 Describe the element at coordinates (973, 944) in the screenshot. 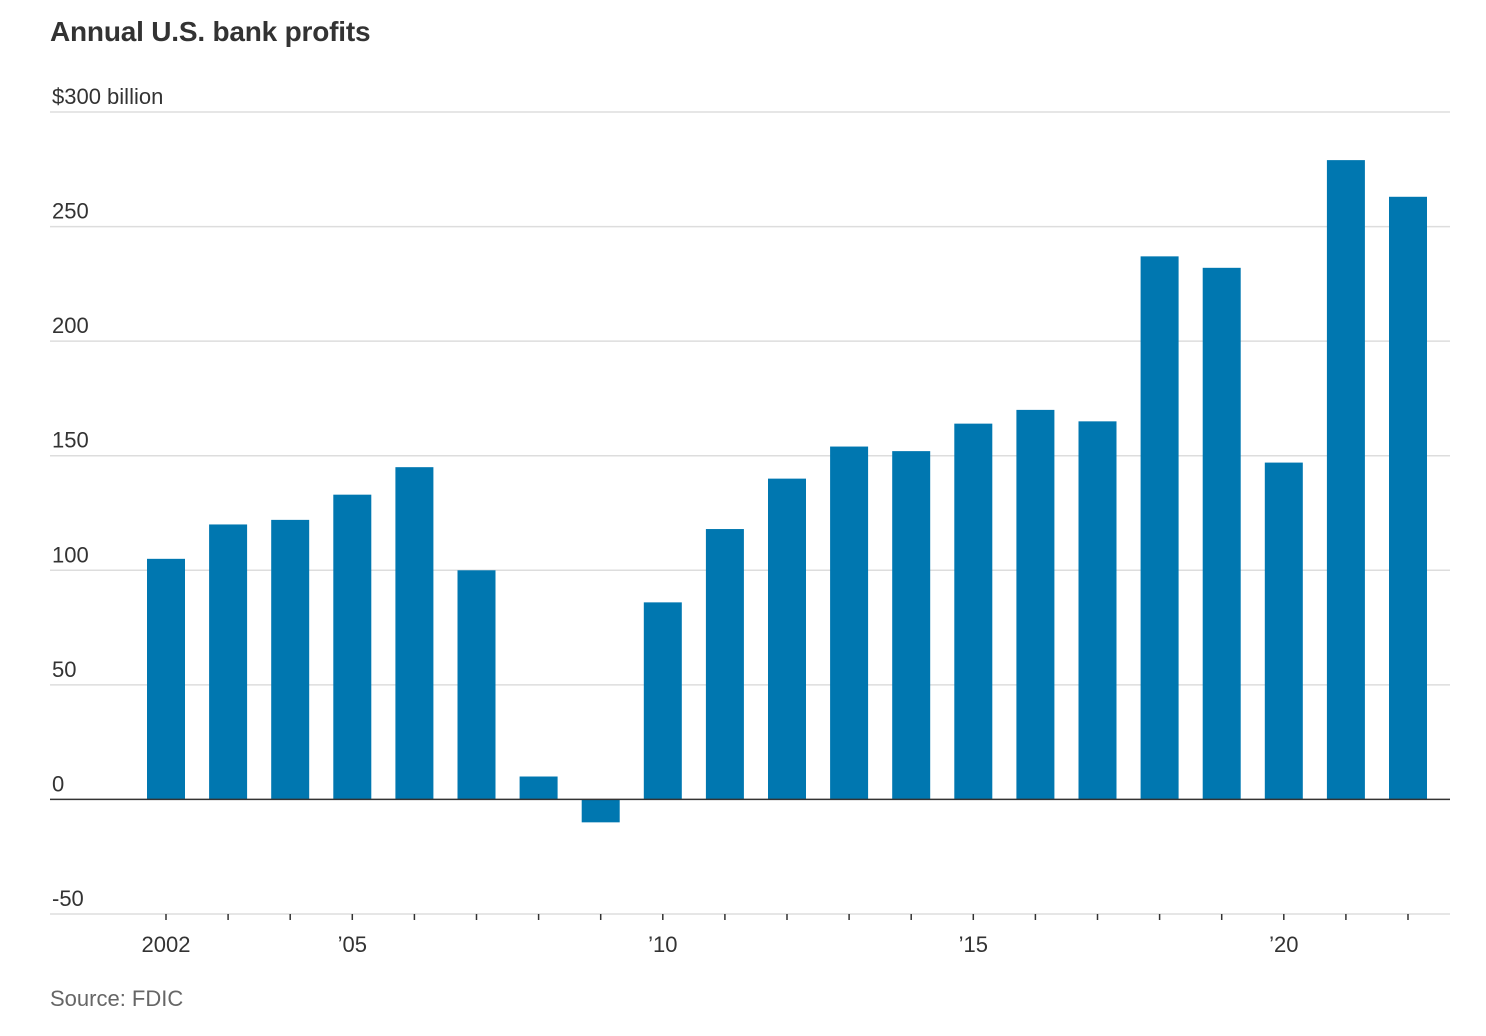

I see `x-tick-label: ’15` at that location.